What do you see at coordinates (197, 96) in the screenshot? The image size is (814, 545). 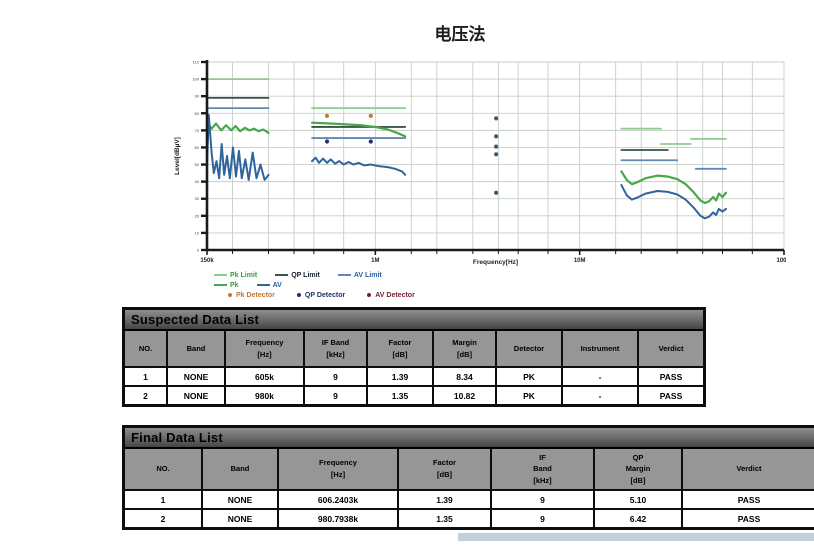 I see `y-tick-label: 90` at bounding box center [197, 96].